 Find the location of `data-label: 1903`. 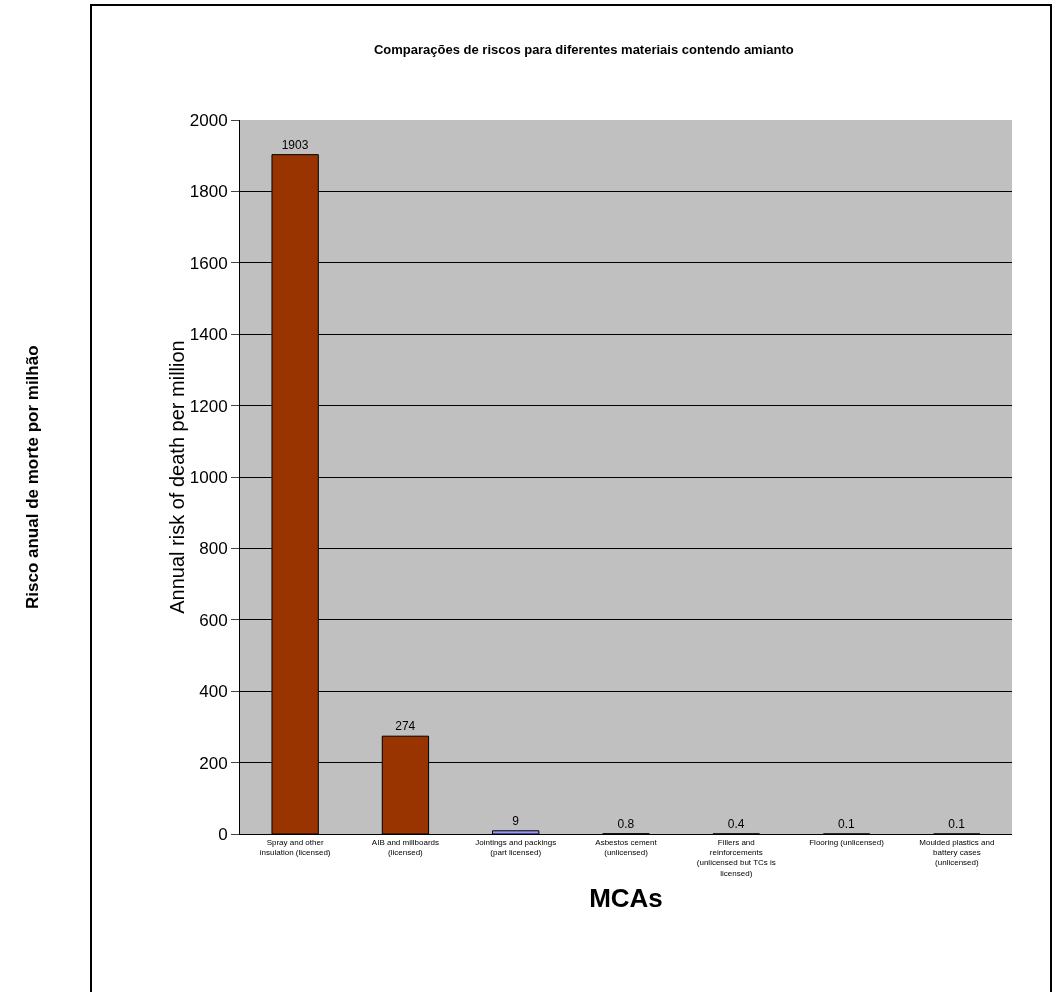

data-label: 1903 is located at coordinates (295, 144).